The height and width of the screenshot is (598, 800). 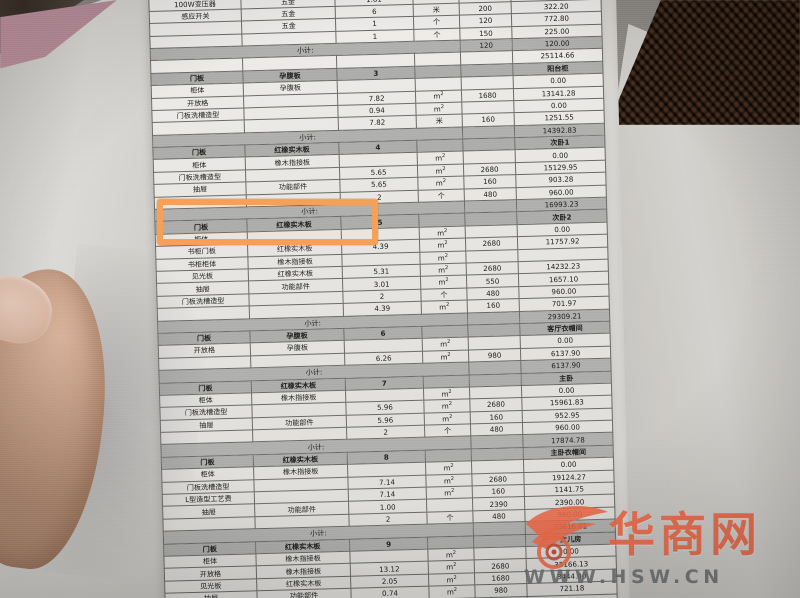 I want to click on row-quantity: 0.74, so click(x=390, y=592).